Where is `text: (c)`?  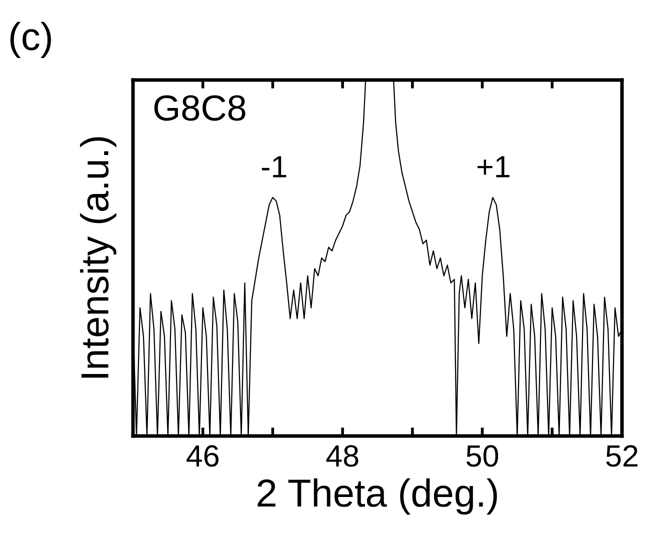
text: (c) is located at coordinates (30, 40).